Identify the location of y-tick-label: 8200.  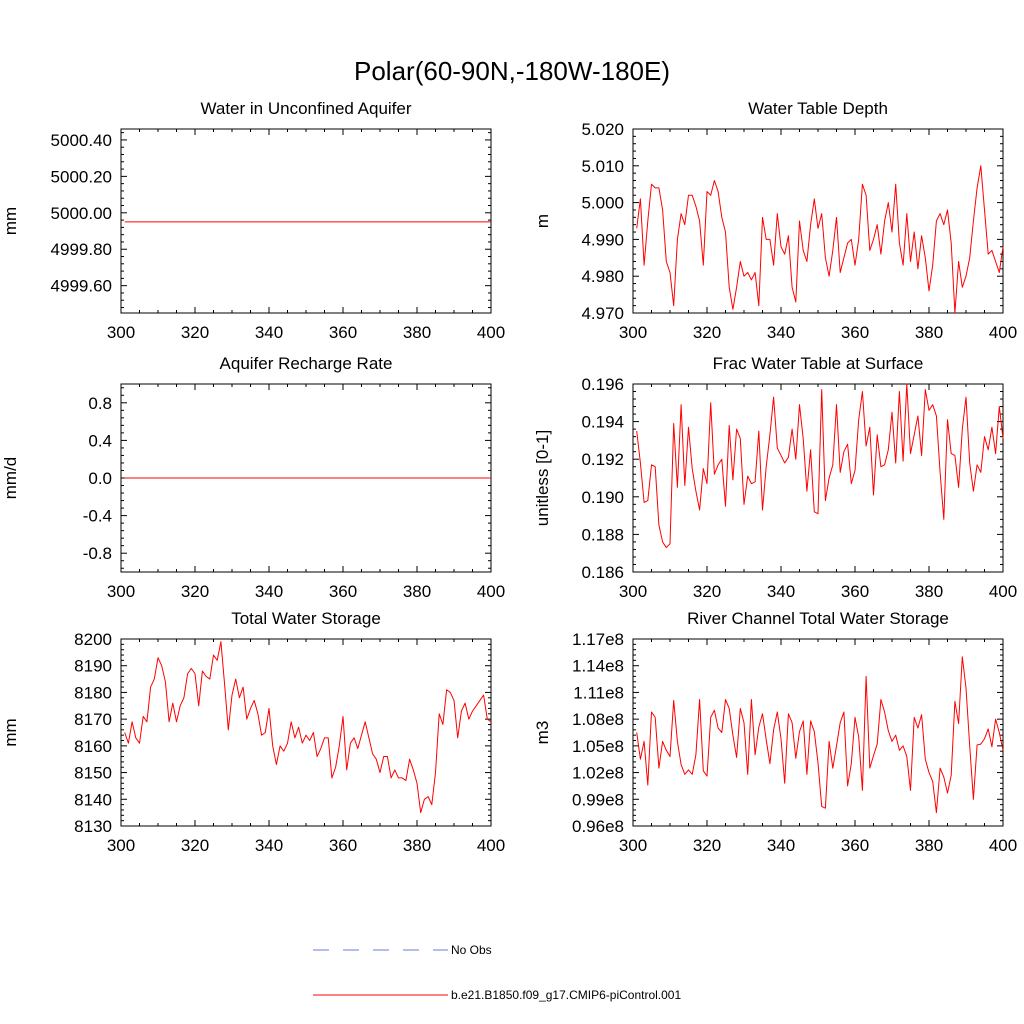
(93, 639).